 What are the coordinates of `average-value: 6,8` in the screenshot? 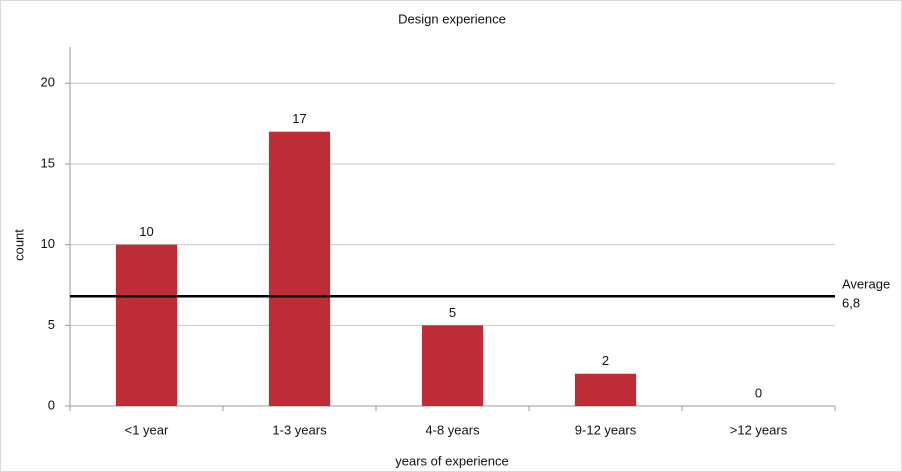 It's located at (851, 303).